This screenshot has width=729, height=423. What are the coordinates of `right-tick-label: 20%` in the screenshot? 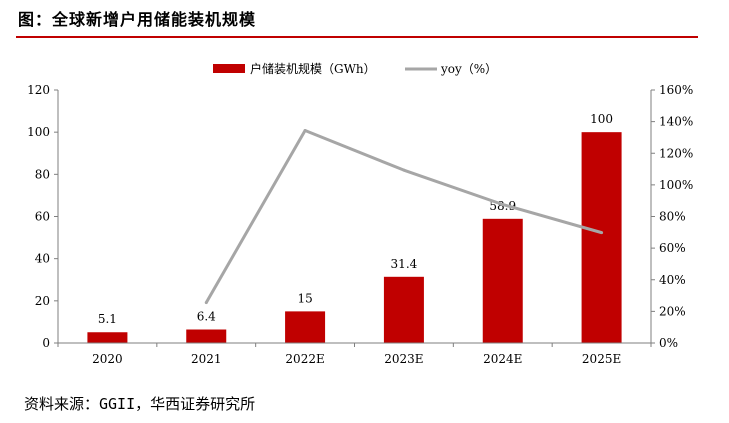 It's located at (672, 311).